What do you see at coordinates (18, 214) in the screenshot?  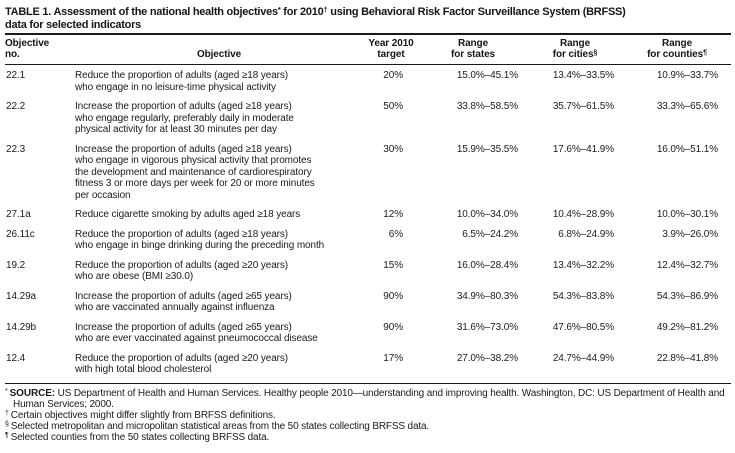 I see `objective-no: 27.1a` at bounding box center [18, 214].